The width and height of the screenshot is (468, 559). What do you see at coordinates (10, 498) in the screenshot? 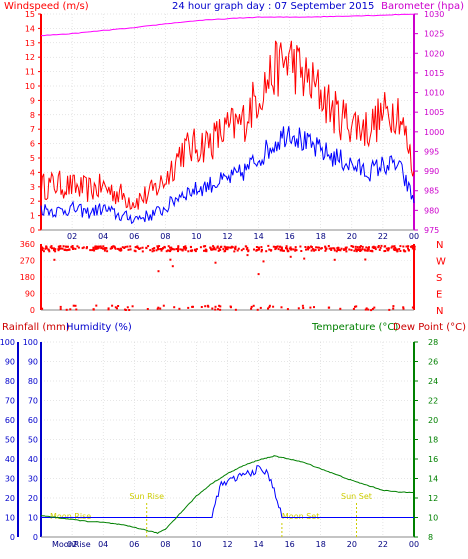
I see `rainfall-tick-label: 20` at bounding box center [10, 498].